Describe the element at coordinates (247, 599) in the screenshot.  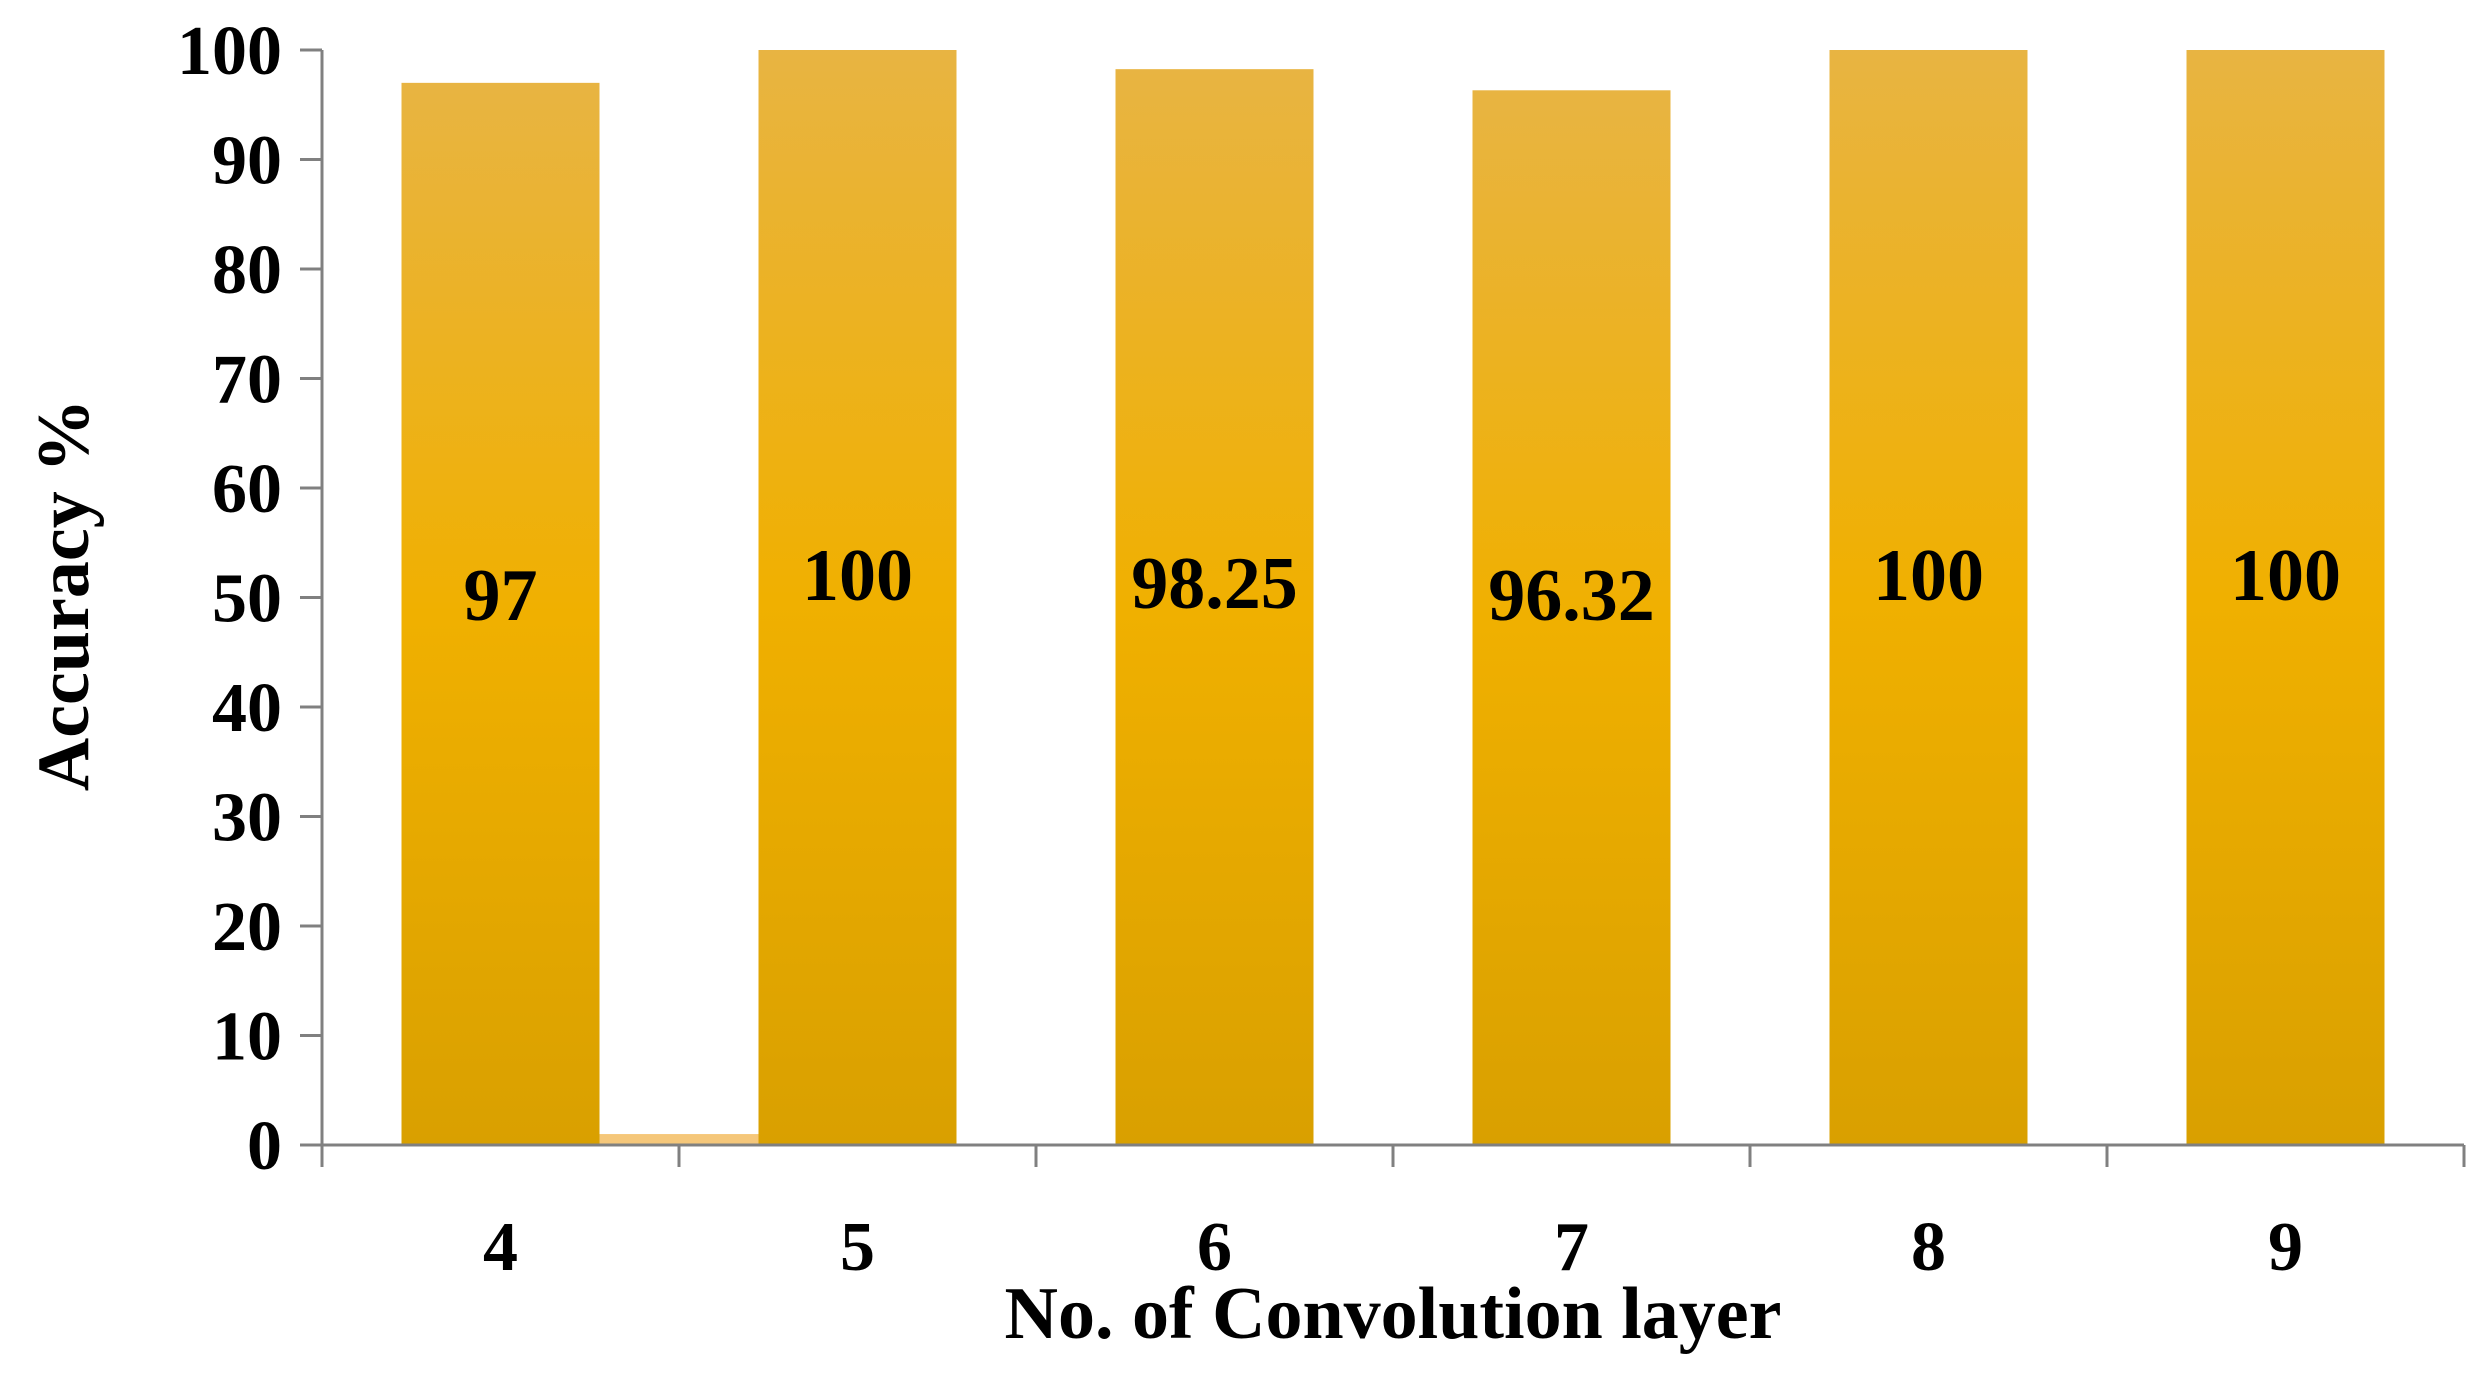
I see `y-tick-label: 50` at that location.